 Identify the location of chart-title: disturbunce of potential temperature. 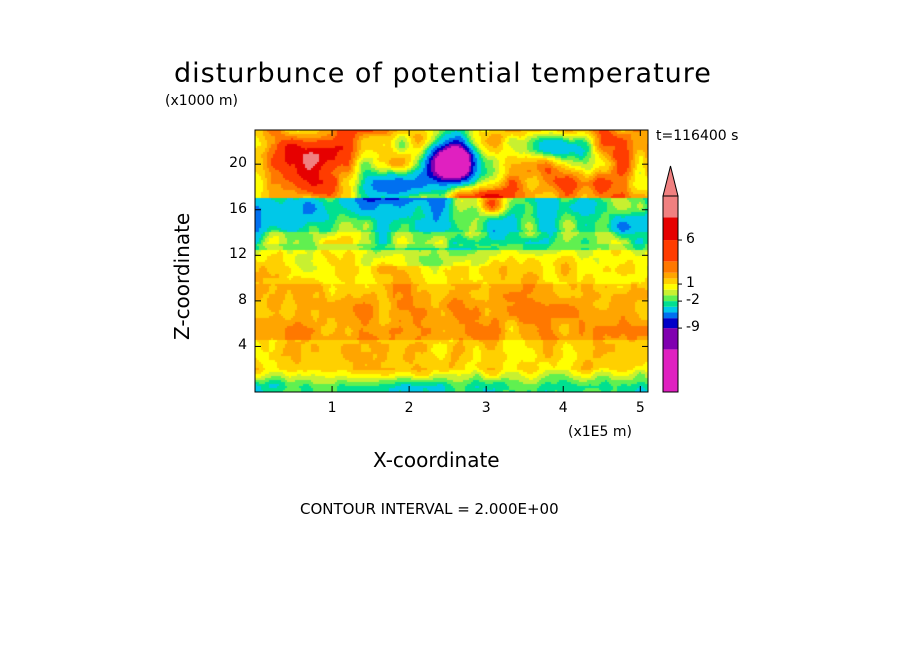
(443, 73).